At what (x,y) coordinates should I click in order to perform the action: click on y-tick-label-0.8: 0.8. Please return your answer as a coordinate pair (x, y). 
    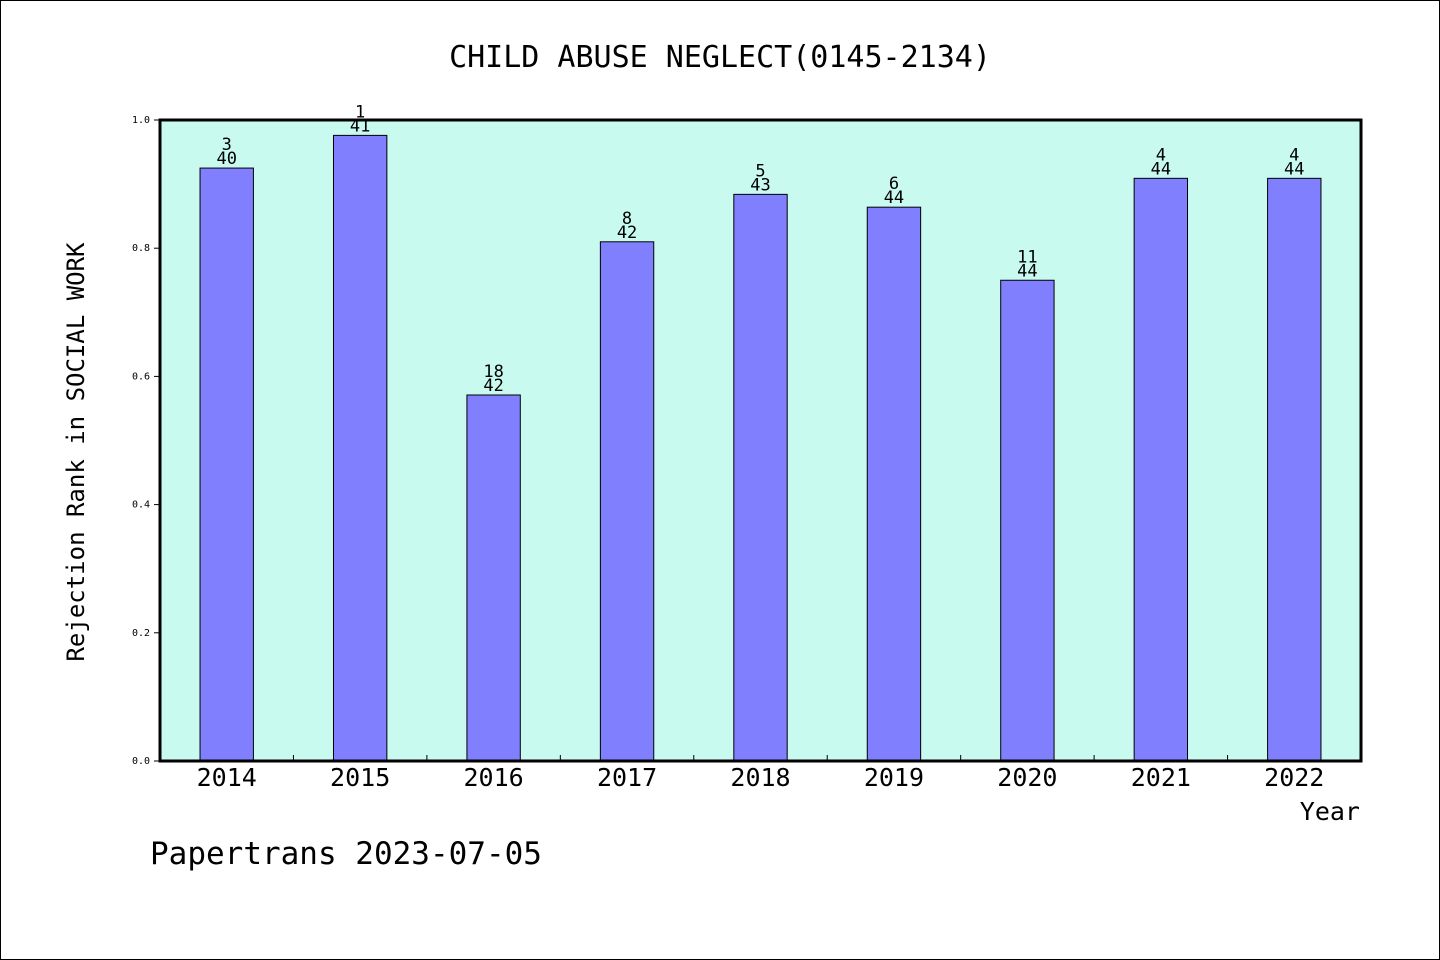
    Looking at the image, I should click on (141, 248).